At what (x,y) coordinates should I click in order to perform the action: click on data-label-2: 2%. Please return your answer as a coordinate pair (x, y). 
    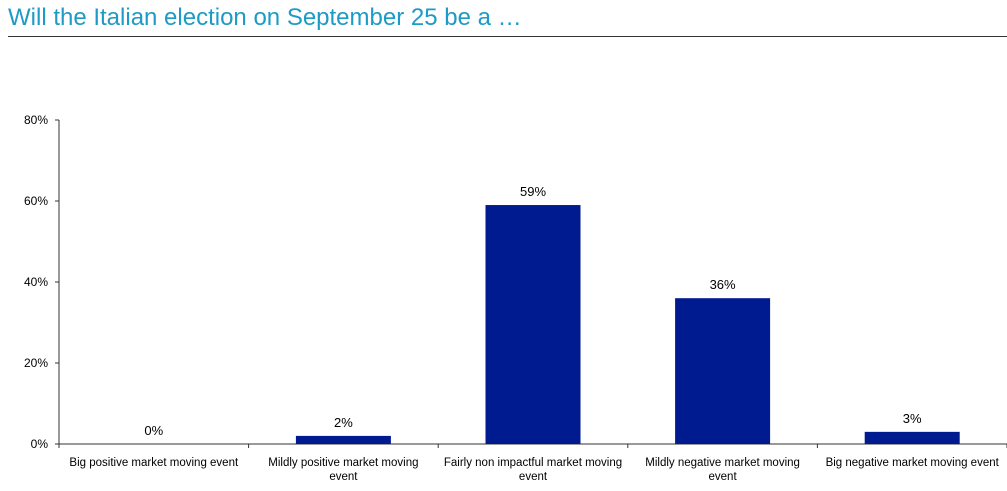
    Looking at the image, I should click on (343, 422).